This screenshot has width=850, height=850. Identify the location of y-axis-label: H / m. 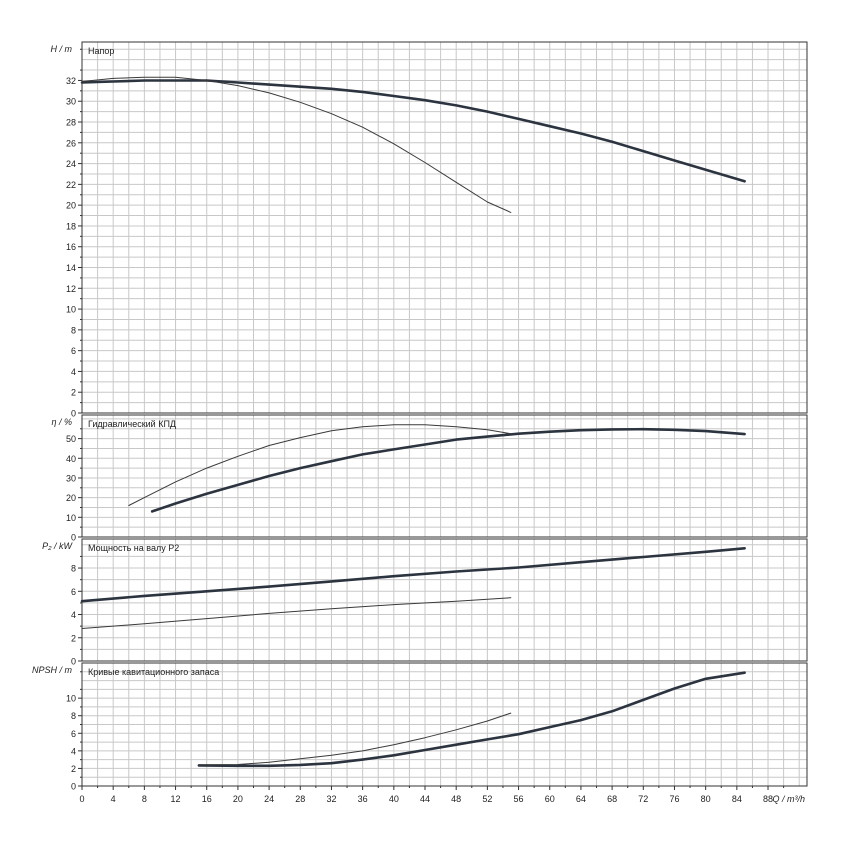
(62, 49).